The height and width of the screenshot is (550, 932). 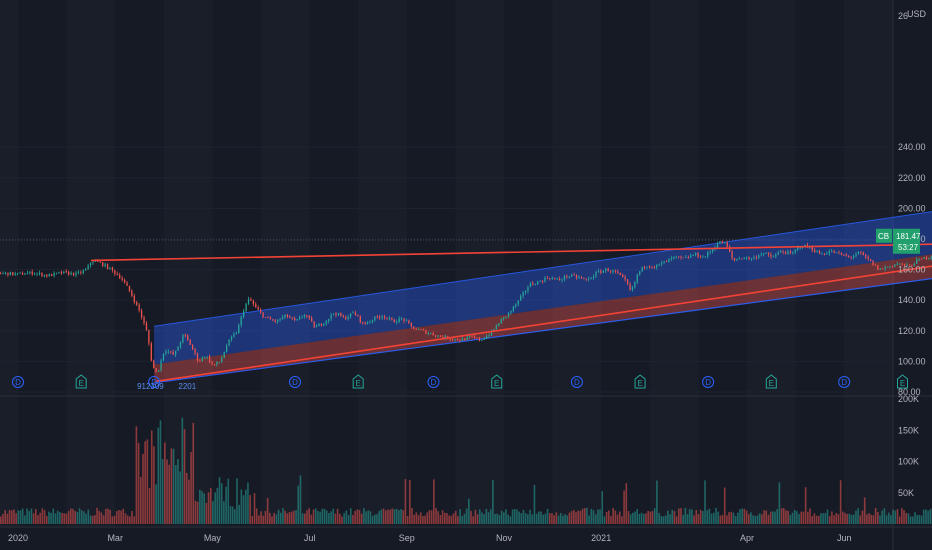 What do you see at coordinates (460, 382) in the screenshot?
I see `event-markers: D E D D E D E D E D E D E 912309 2201` at bounding box center [460, 382].